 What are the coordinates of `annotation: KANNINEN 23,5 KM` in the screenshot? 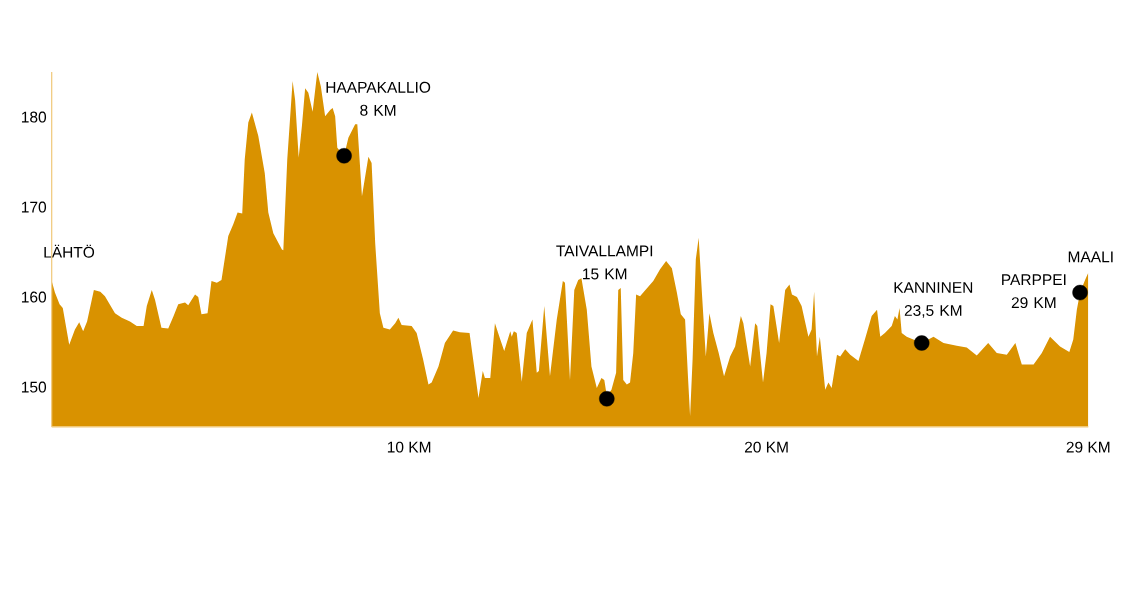 It's located at (933, 300).